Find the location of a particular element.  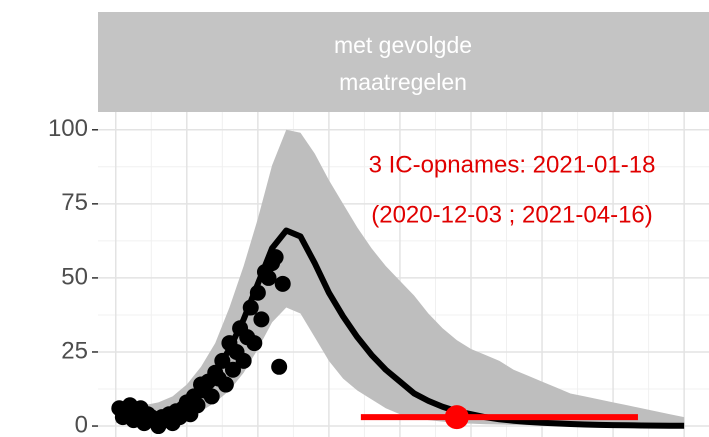

annotation: 3 IC-opnames: 2021-01-18 is located at coordinates (512, 164).